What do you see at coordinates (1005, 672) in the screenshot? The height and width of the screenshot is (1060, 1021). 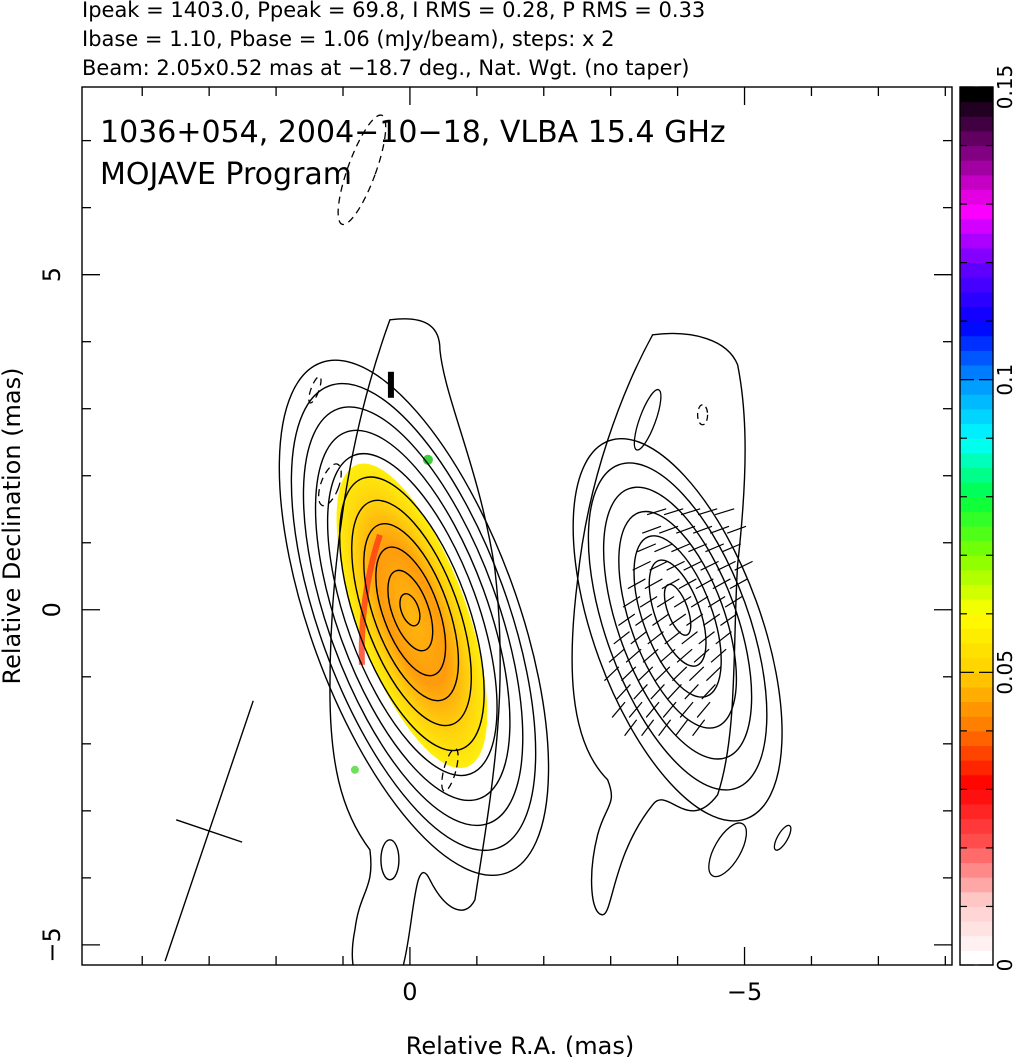 I see `colorbar-tick-label: 0.05` at bounding box center [1005, 672].